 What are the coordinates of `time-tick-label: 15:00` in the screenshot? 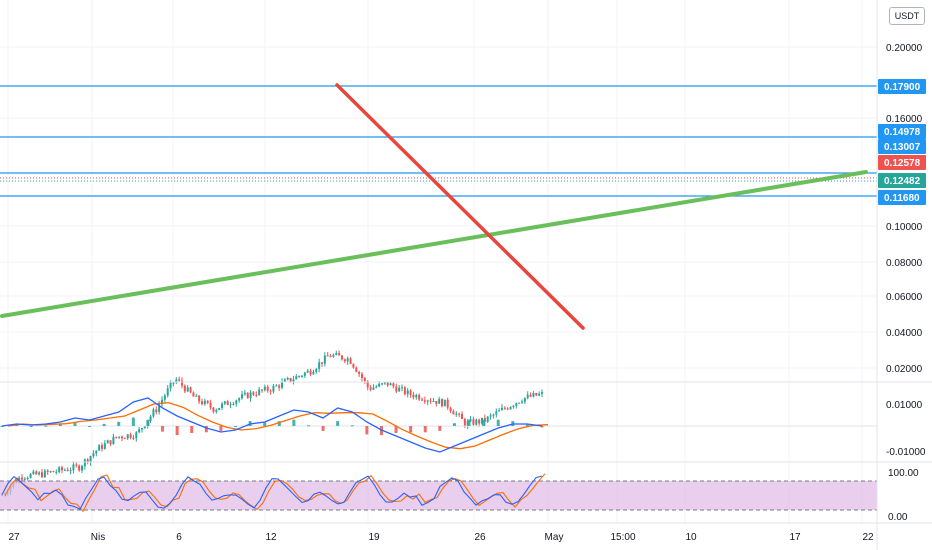 It's located at (622, 537).